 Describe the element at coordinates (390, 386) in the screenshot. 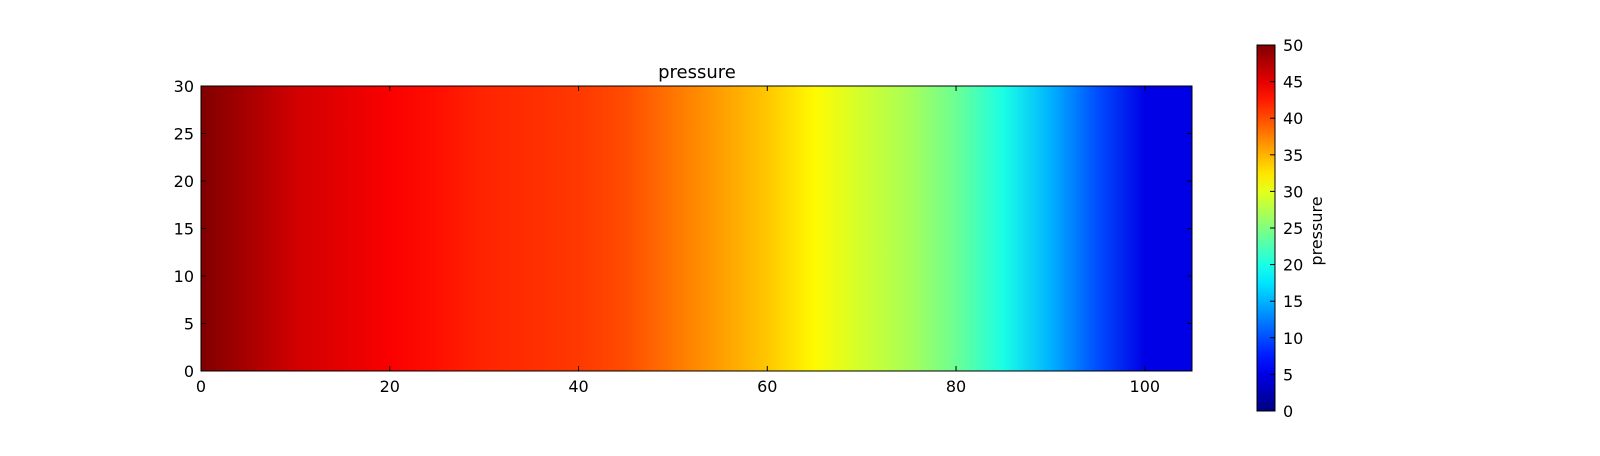

I see `x-tick-label: 20` at that location.